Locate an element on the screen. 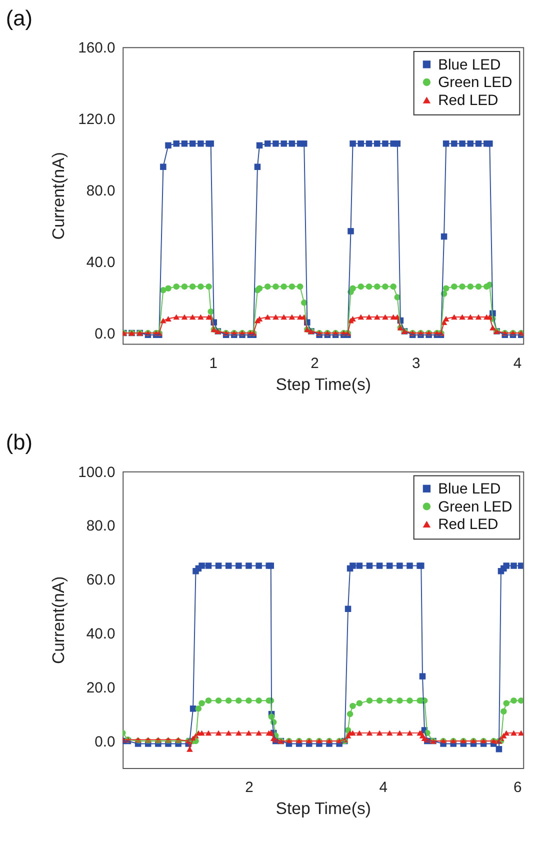 The image size is (534, 861). chart-title: (b) is located at coordinates (19, 442).